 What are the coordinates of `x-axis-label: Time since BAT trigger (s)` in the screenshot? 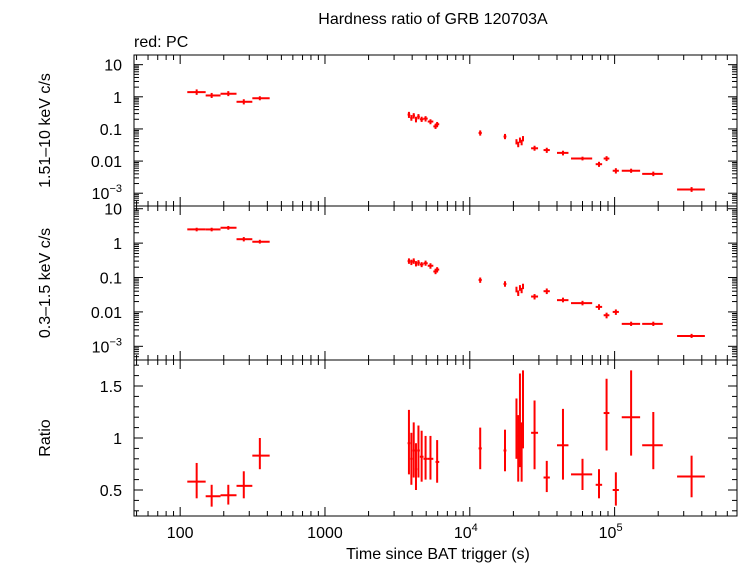 It's located at (438, 554).